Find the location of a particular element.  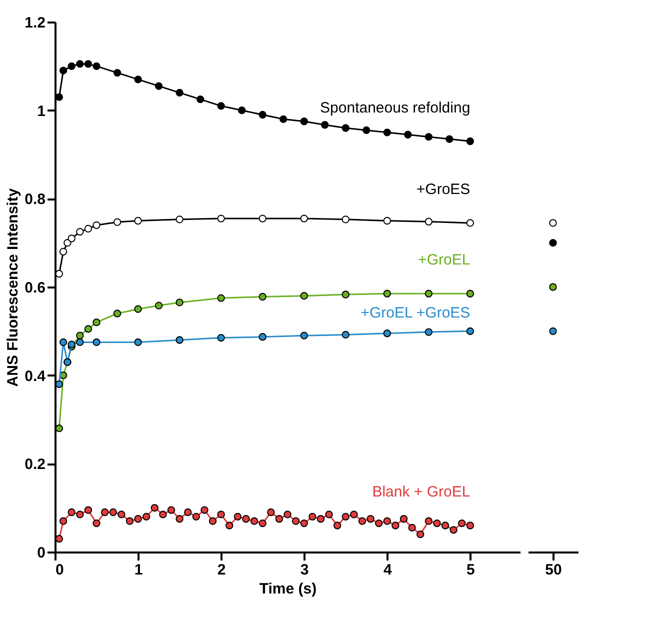

x-tick-label: 4 is located at coordinates (387, 570).